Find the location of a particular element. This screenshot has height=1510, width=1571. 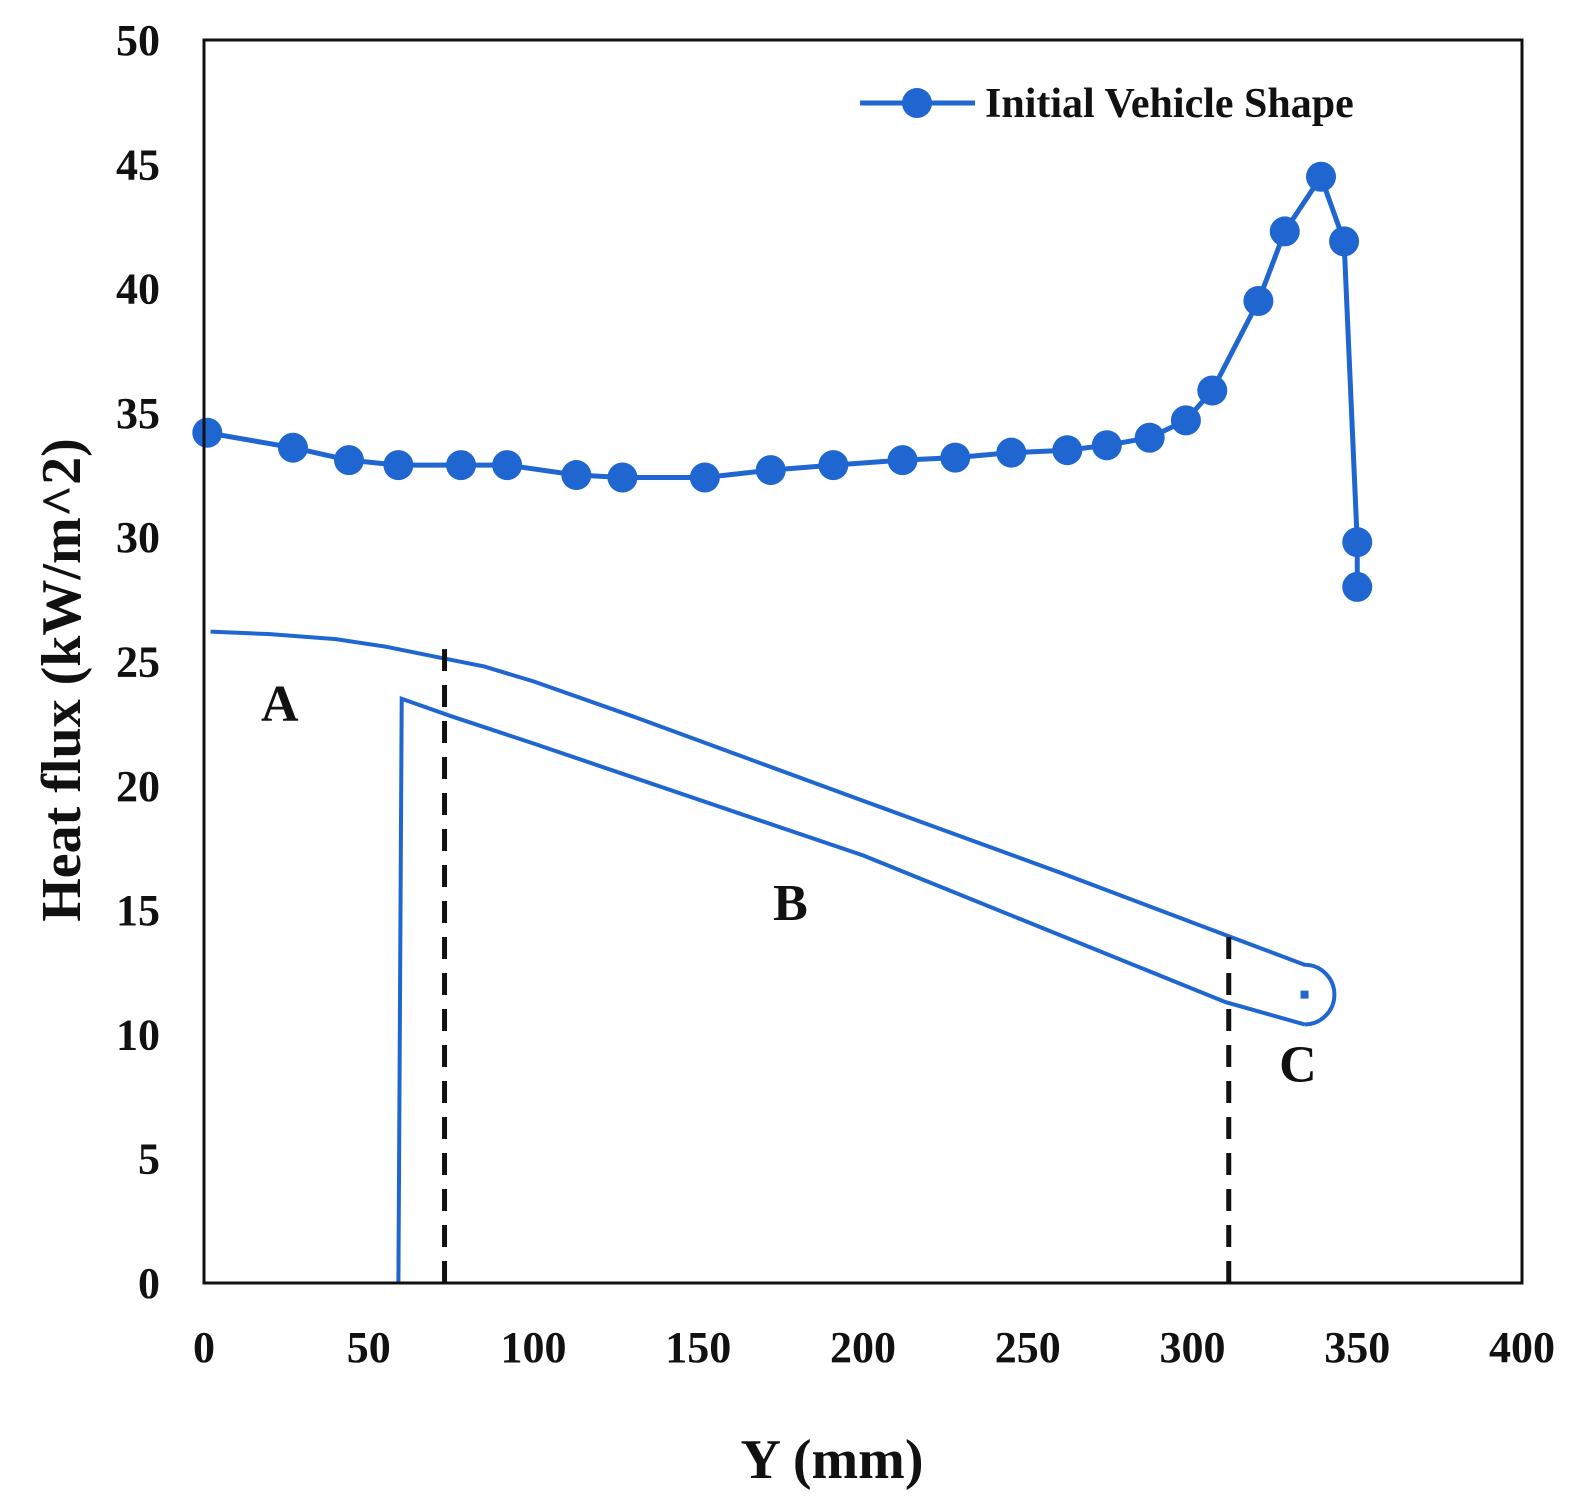

y-tick-label: 35 is located at coordinates (138, 413).